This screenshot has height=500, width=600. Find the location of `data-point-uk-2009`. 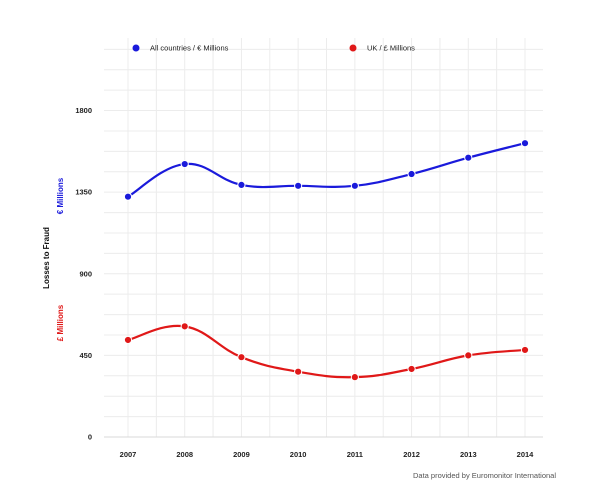

data-point-uk-2009 is located at coordinates (241, 357).